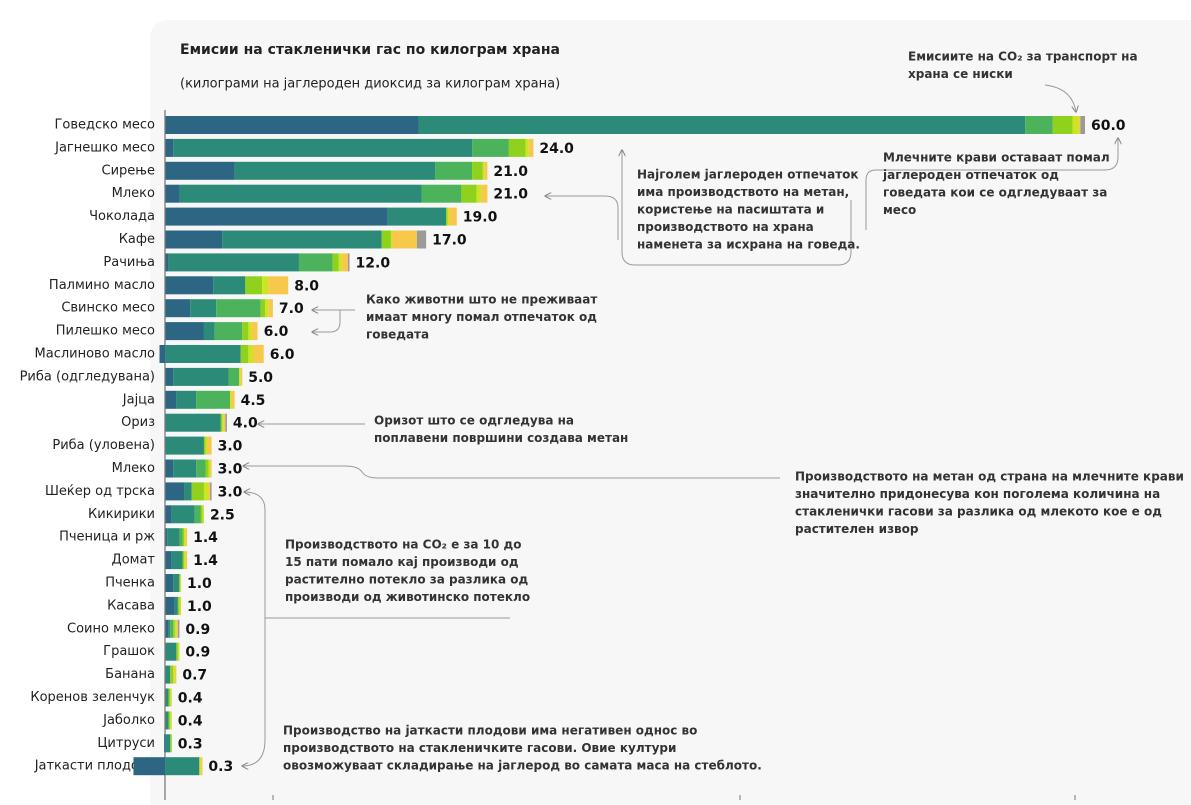 The width and height of the screenshot is (1191, 805). I want to click on category-label: Грашок, so click(129, 651).